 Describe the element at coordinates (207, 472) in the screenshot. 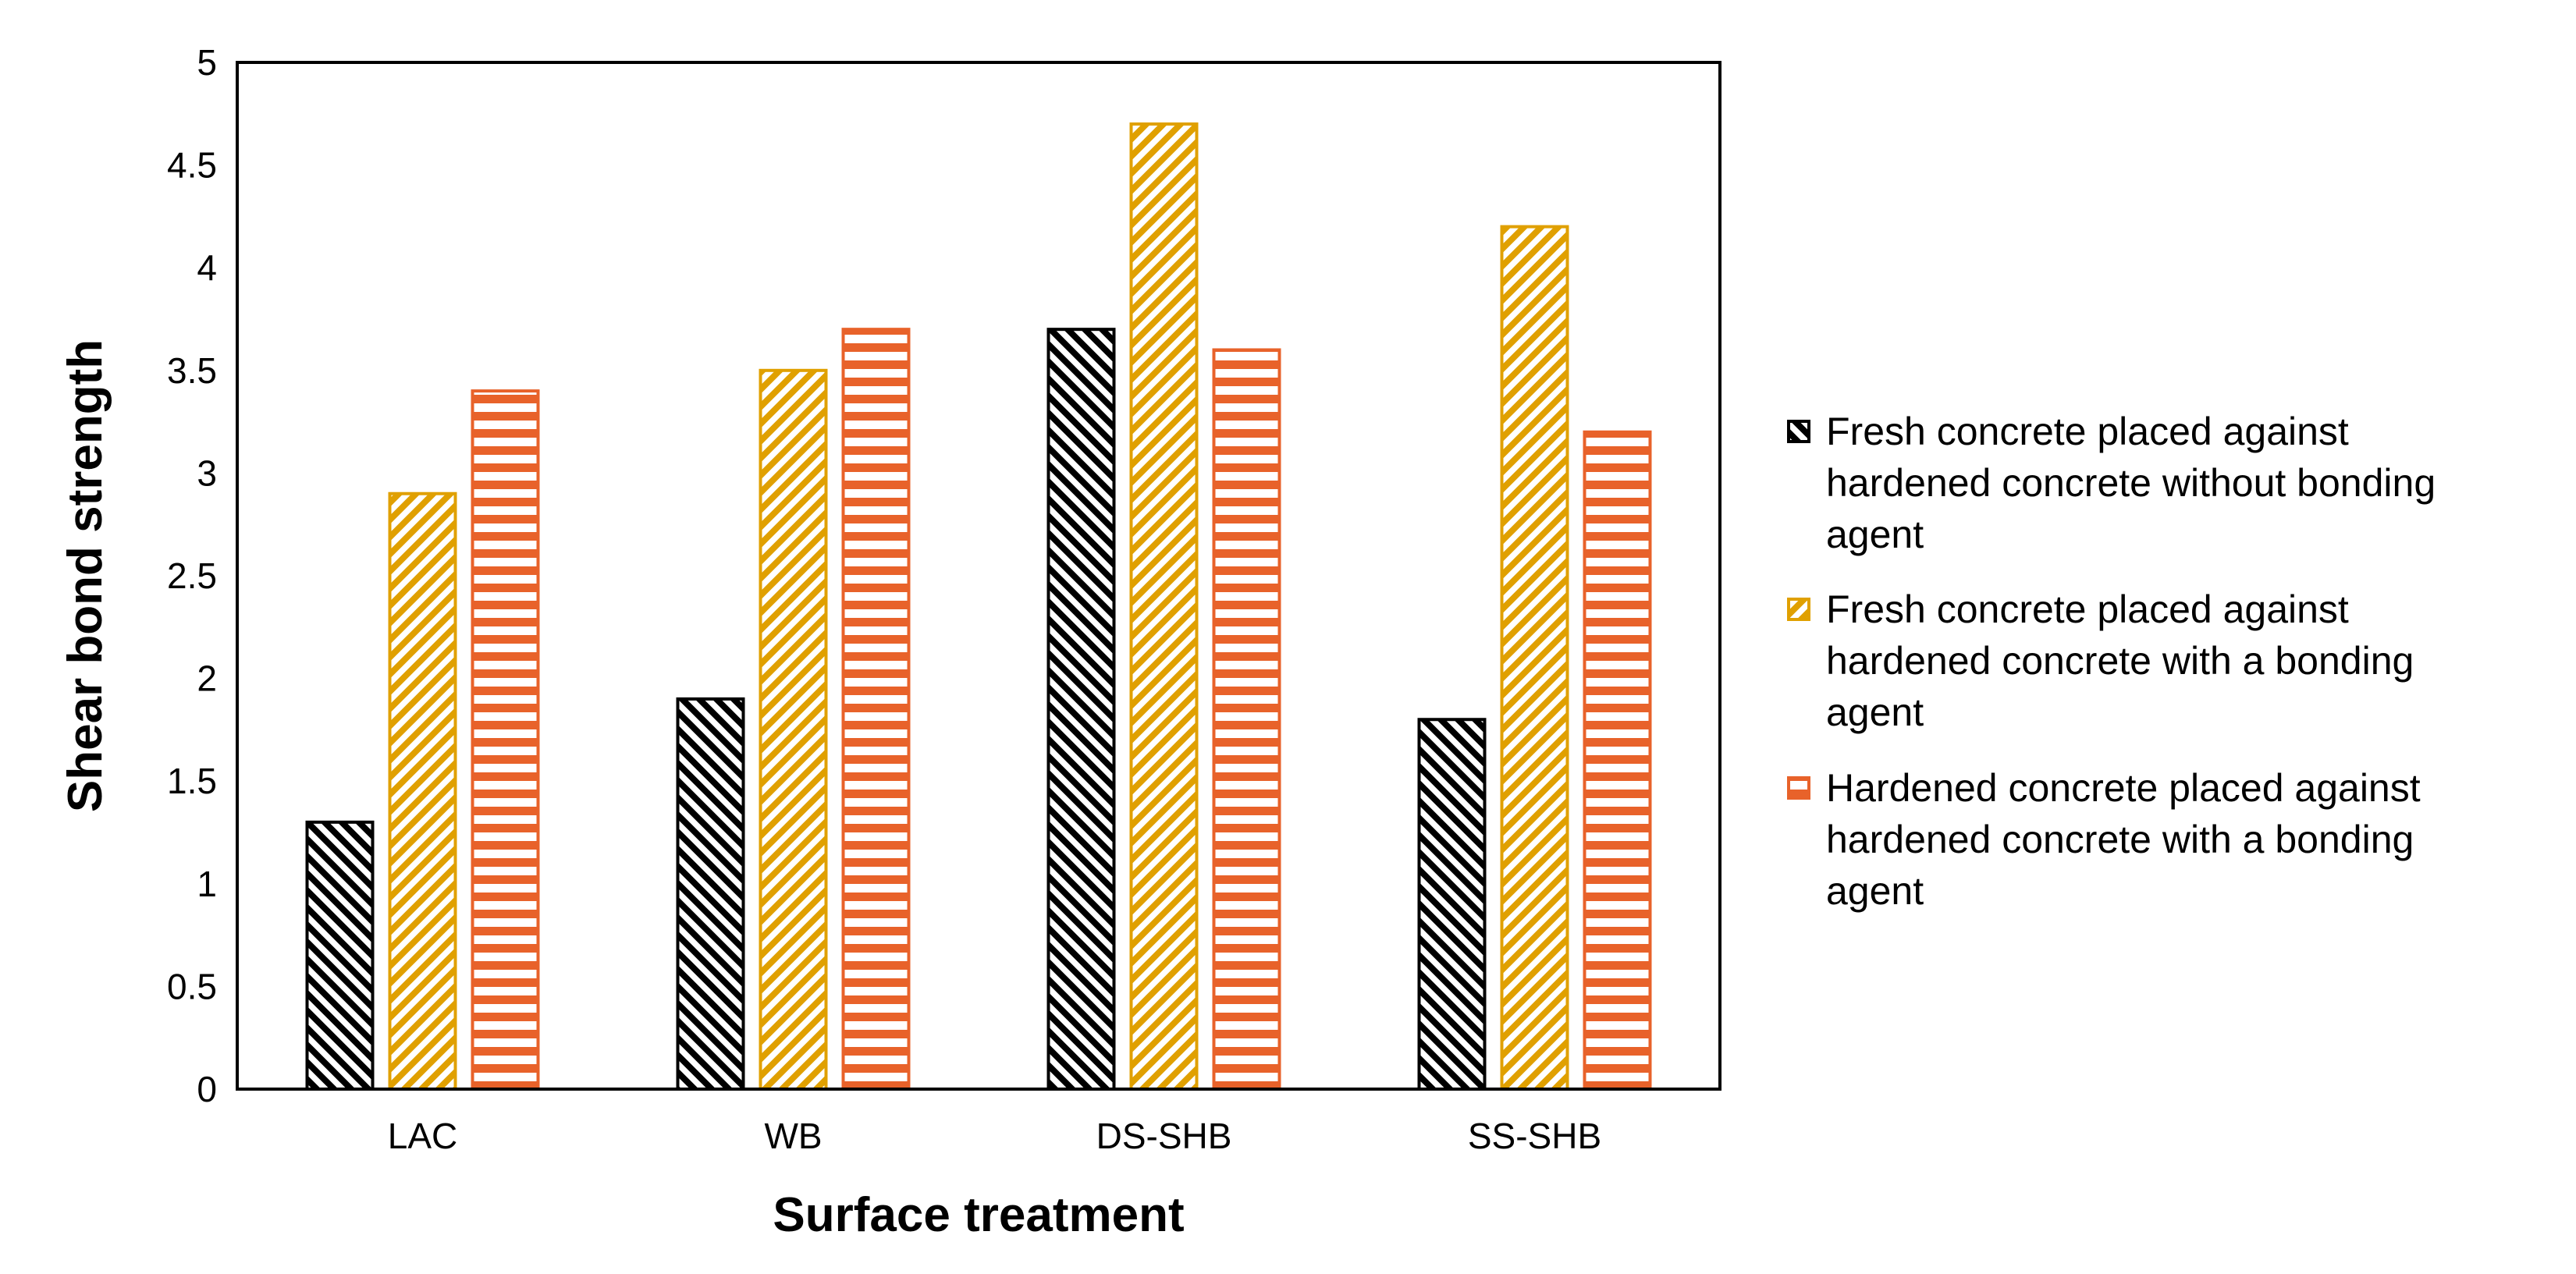

I see `y-tick-label: 3` at that location.